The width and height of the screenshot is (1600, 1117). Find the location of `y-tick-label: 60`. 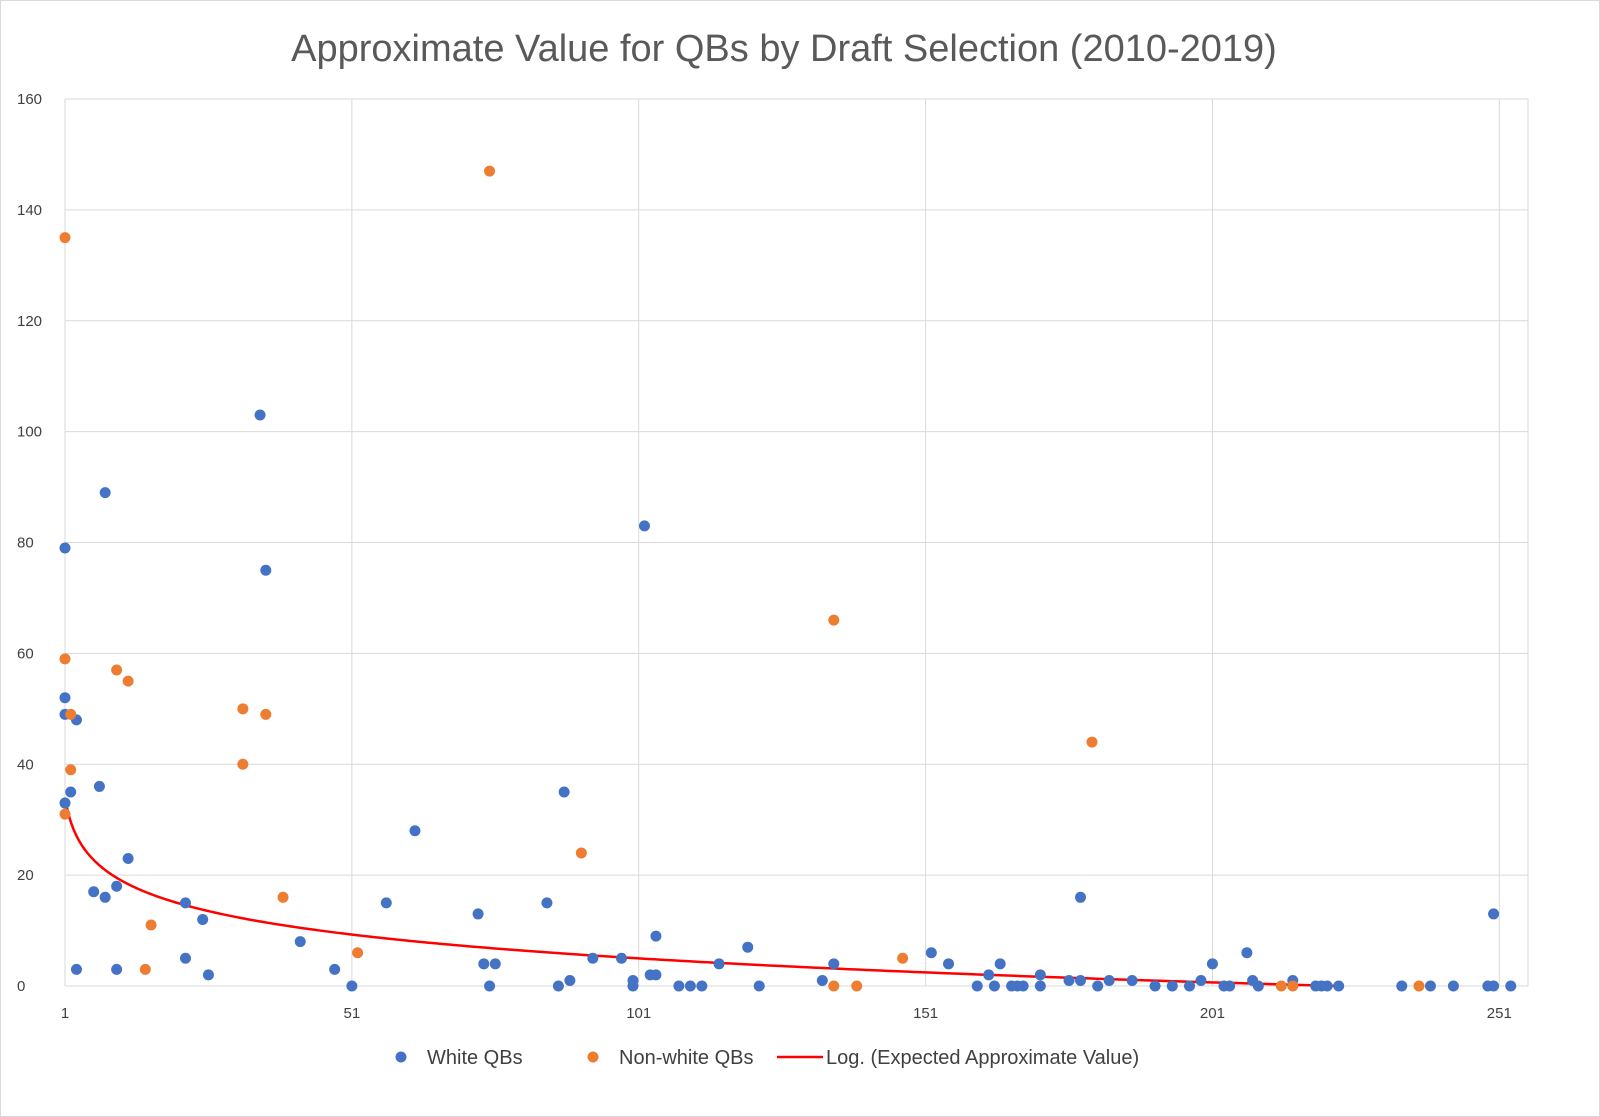

y-tick-label: 60 is located at coordinates (25, 653).